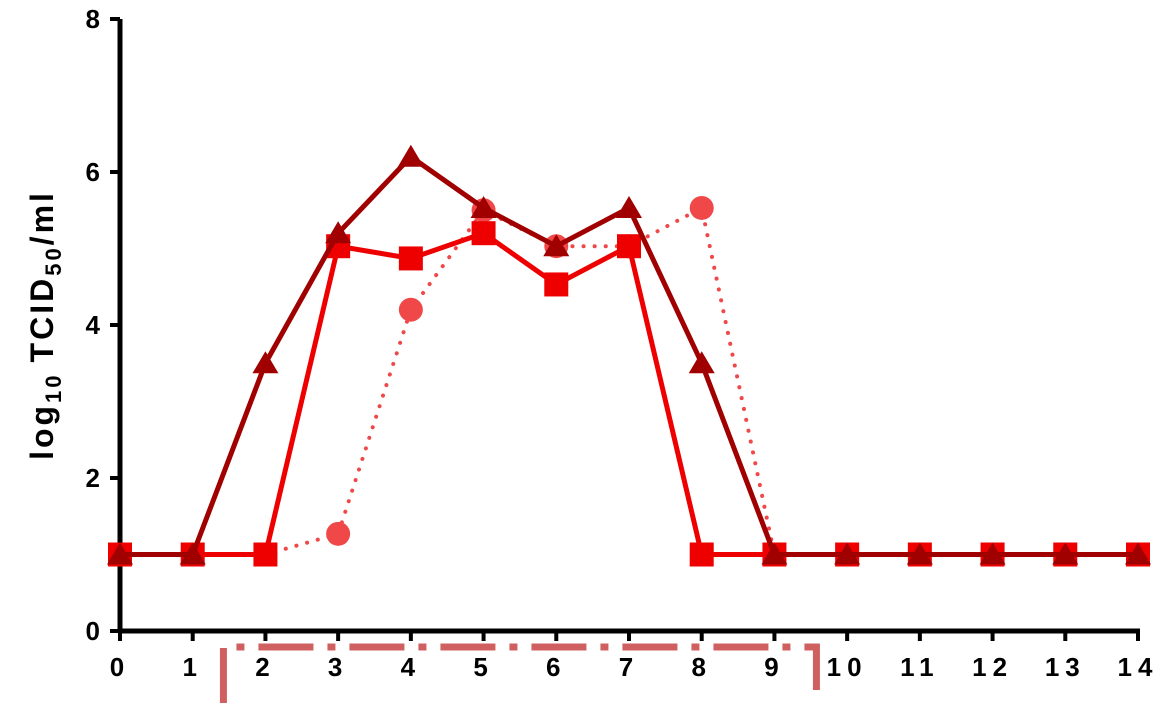 This screenshot has height=709, width=1162. What do you see at coordinates (920, 667) in the screenshot?
I see `x-tick-label: 11` at bounding box center [920, 667].